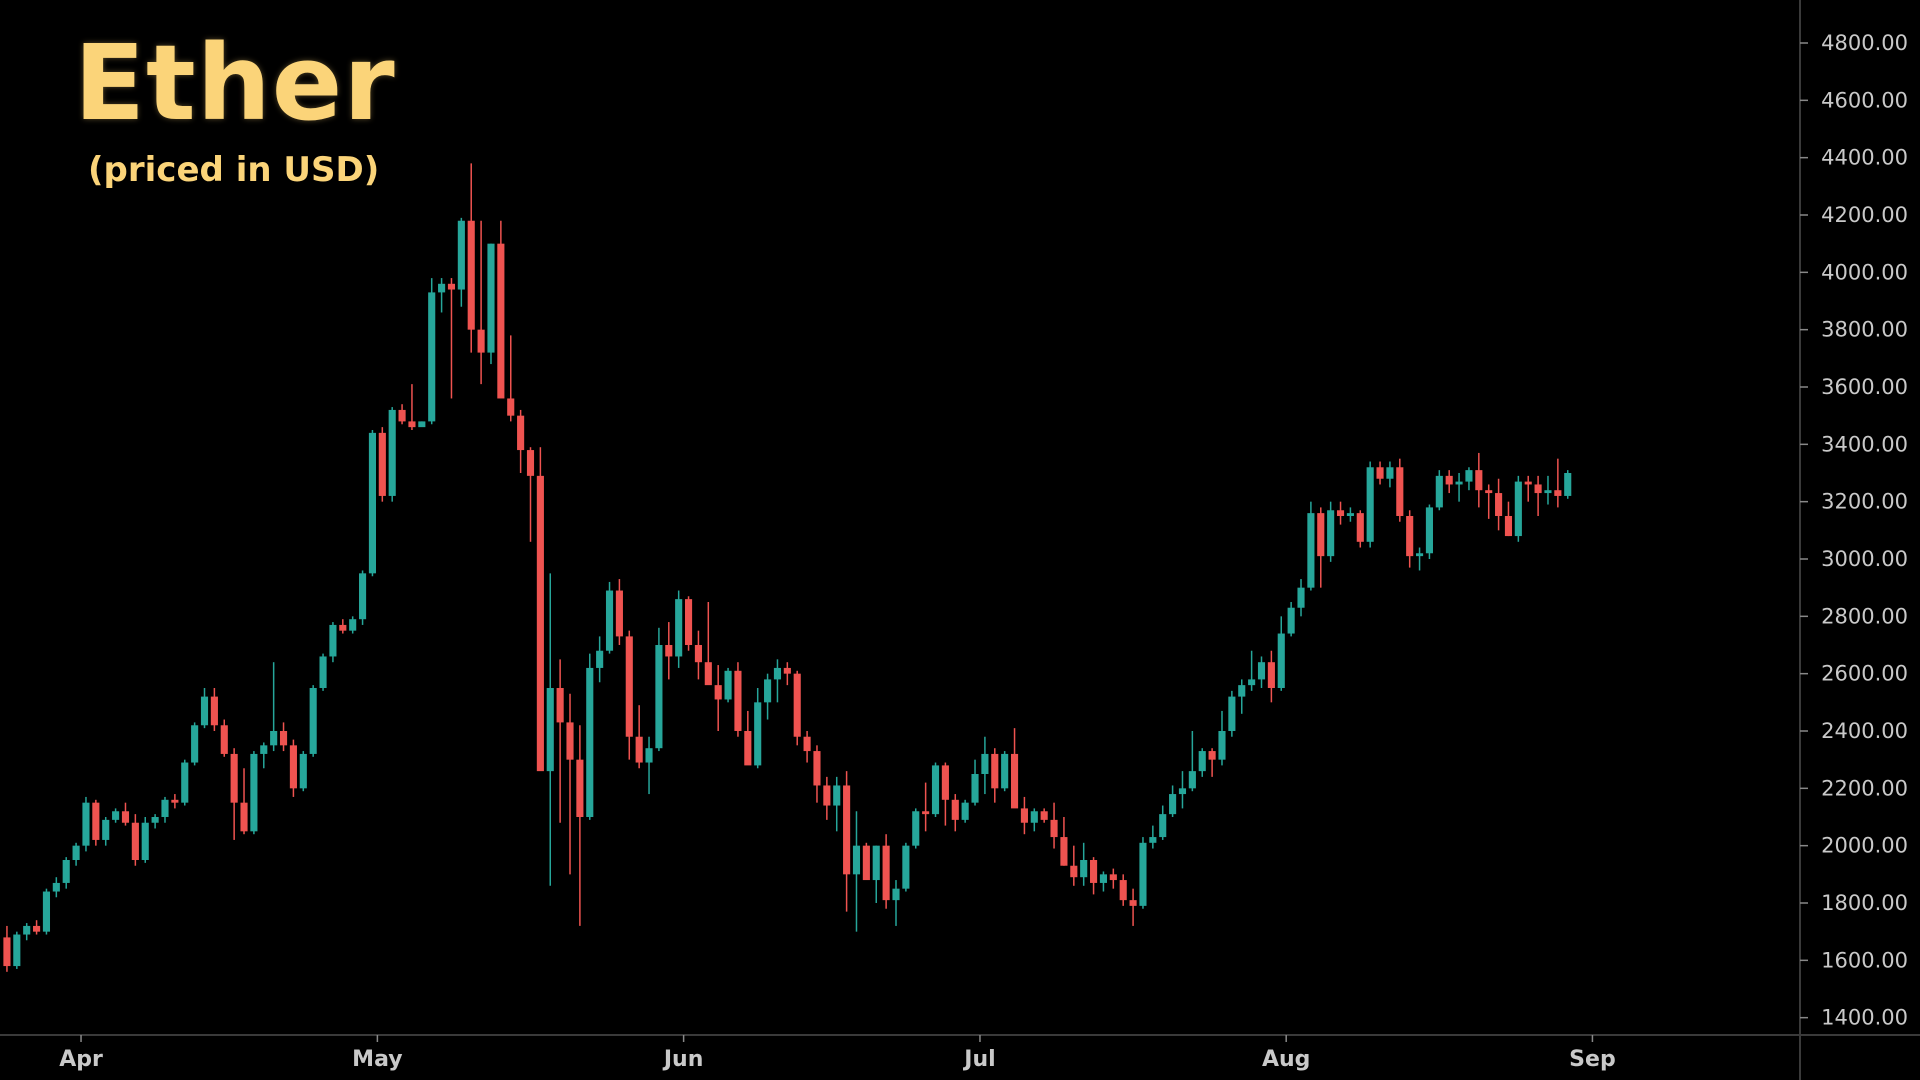 The height and width of the screenshot is (1080, 1920). Describe the element at coordinates (1864, 387) in the screenshot. I see `y-tick-label: 3600.00` at that location.